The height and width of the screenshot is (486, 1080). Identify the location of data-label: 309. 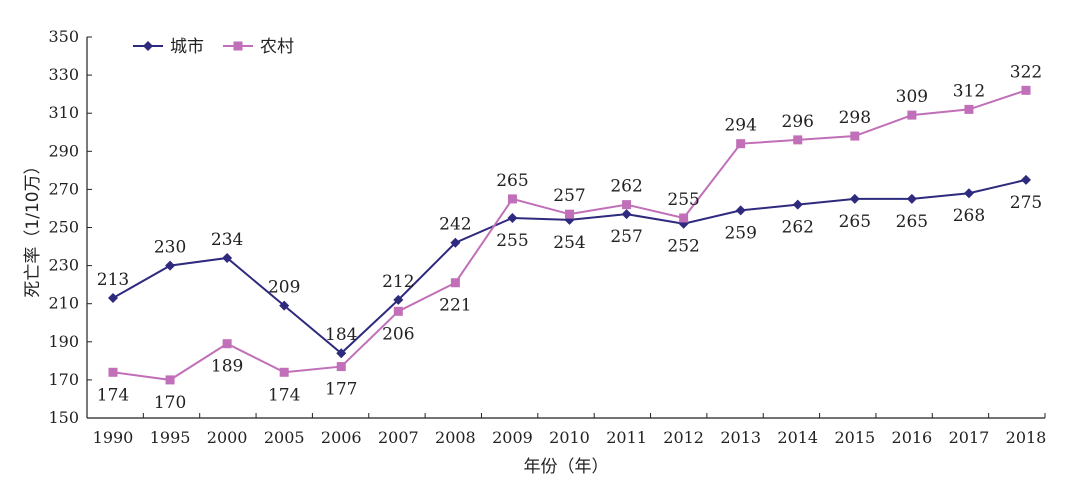
(912, 97).